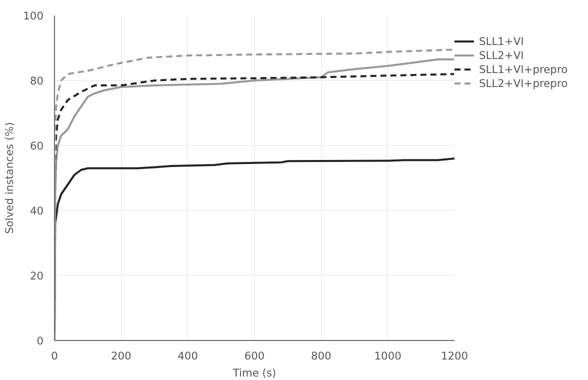  I want to click on x-axis-title: Time (s), so click(254, 373).